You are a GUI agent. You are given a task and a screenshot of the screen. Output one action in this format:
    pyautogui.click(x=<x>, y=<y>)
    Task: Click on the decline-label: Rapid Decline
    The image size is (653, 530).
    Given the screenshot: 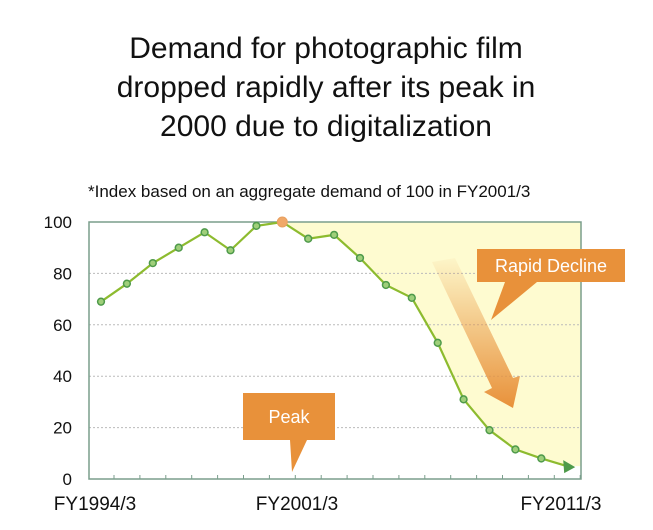 What is the action you would take?
    pyautogui.click(x=551, y=266)
    